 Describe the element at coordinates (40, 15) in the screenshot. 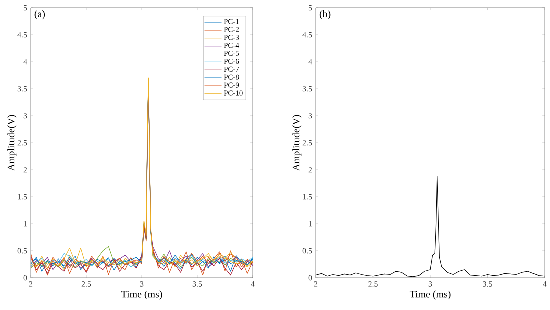

I see `annotation: (a)` at that location.